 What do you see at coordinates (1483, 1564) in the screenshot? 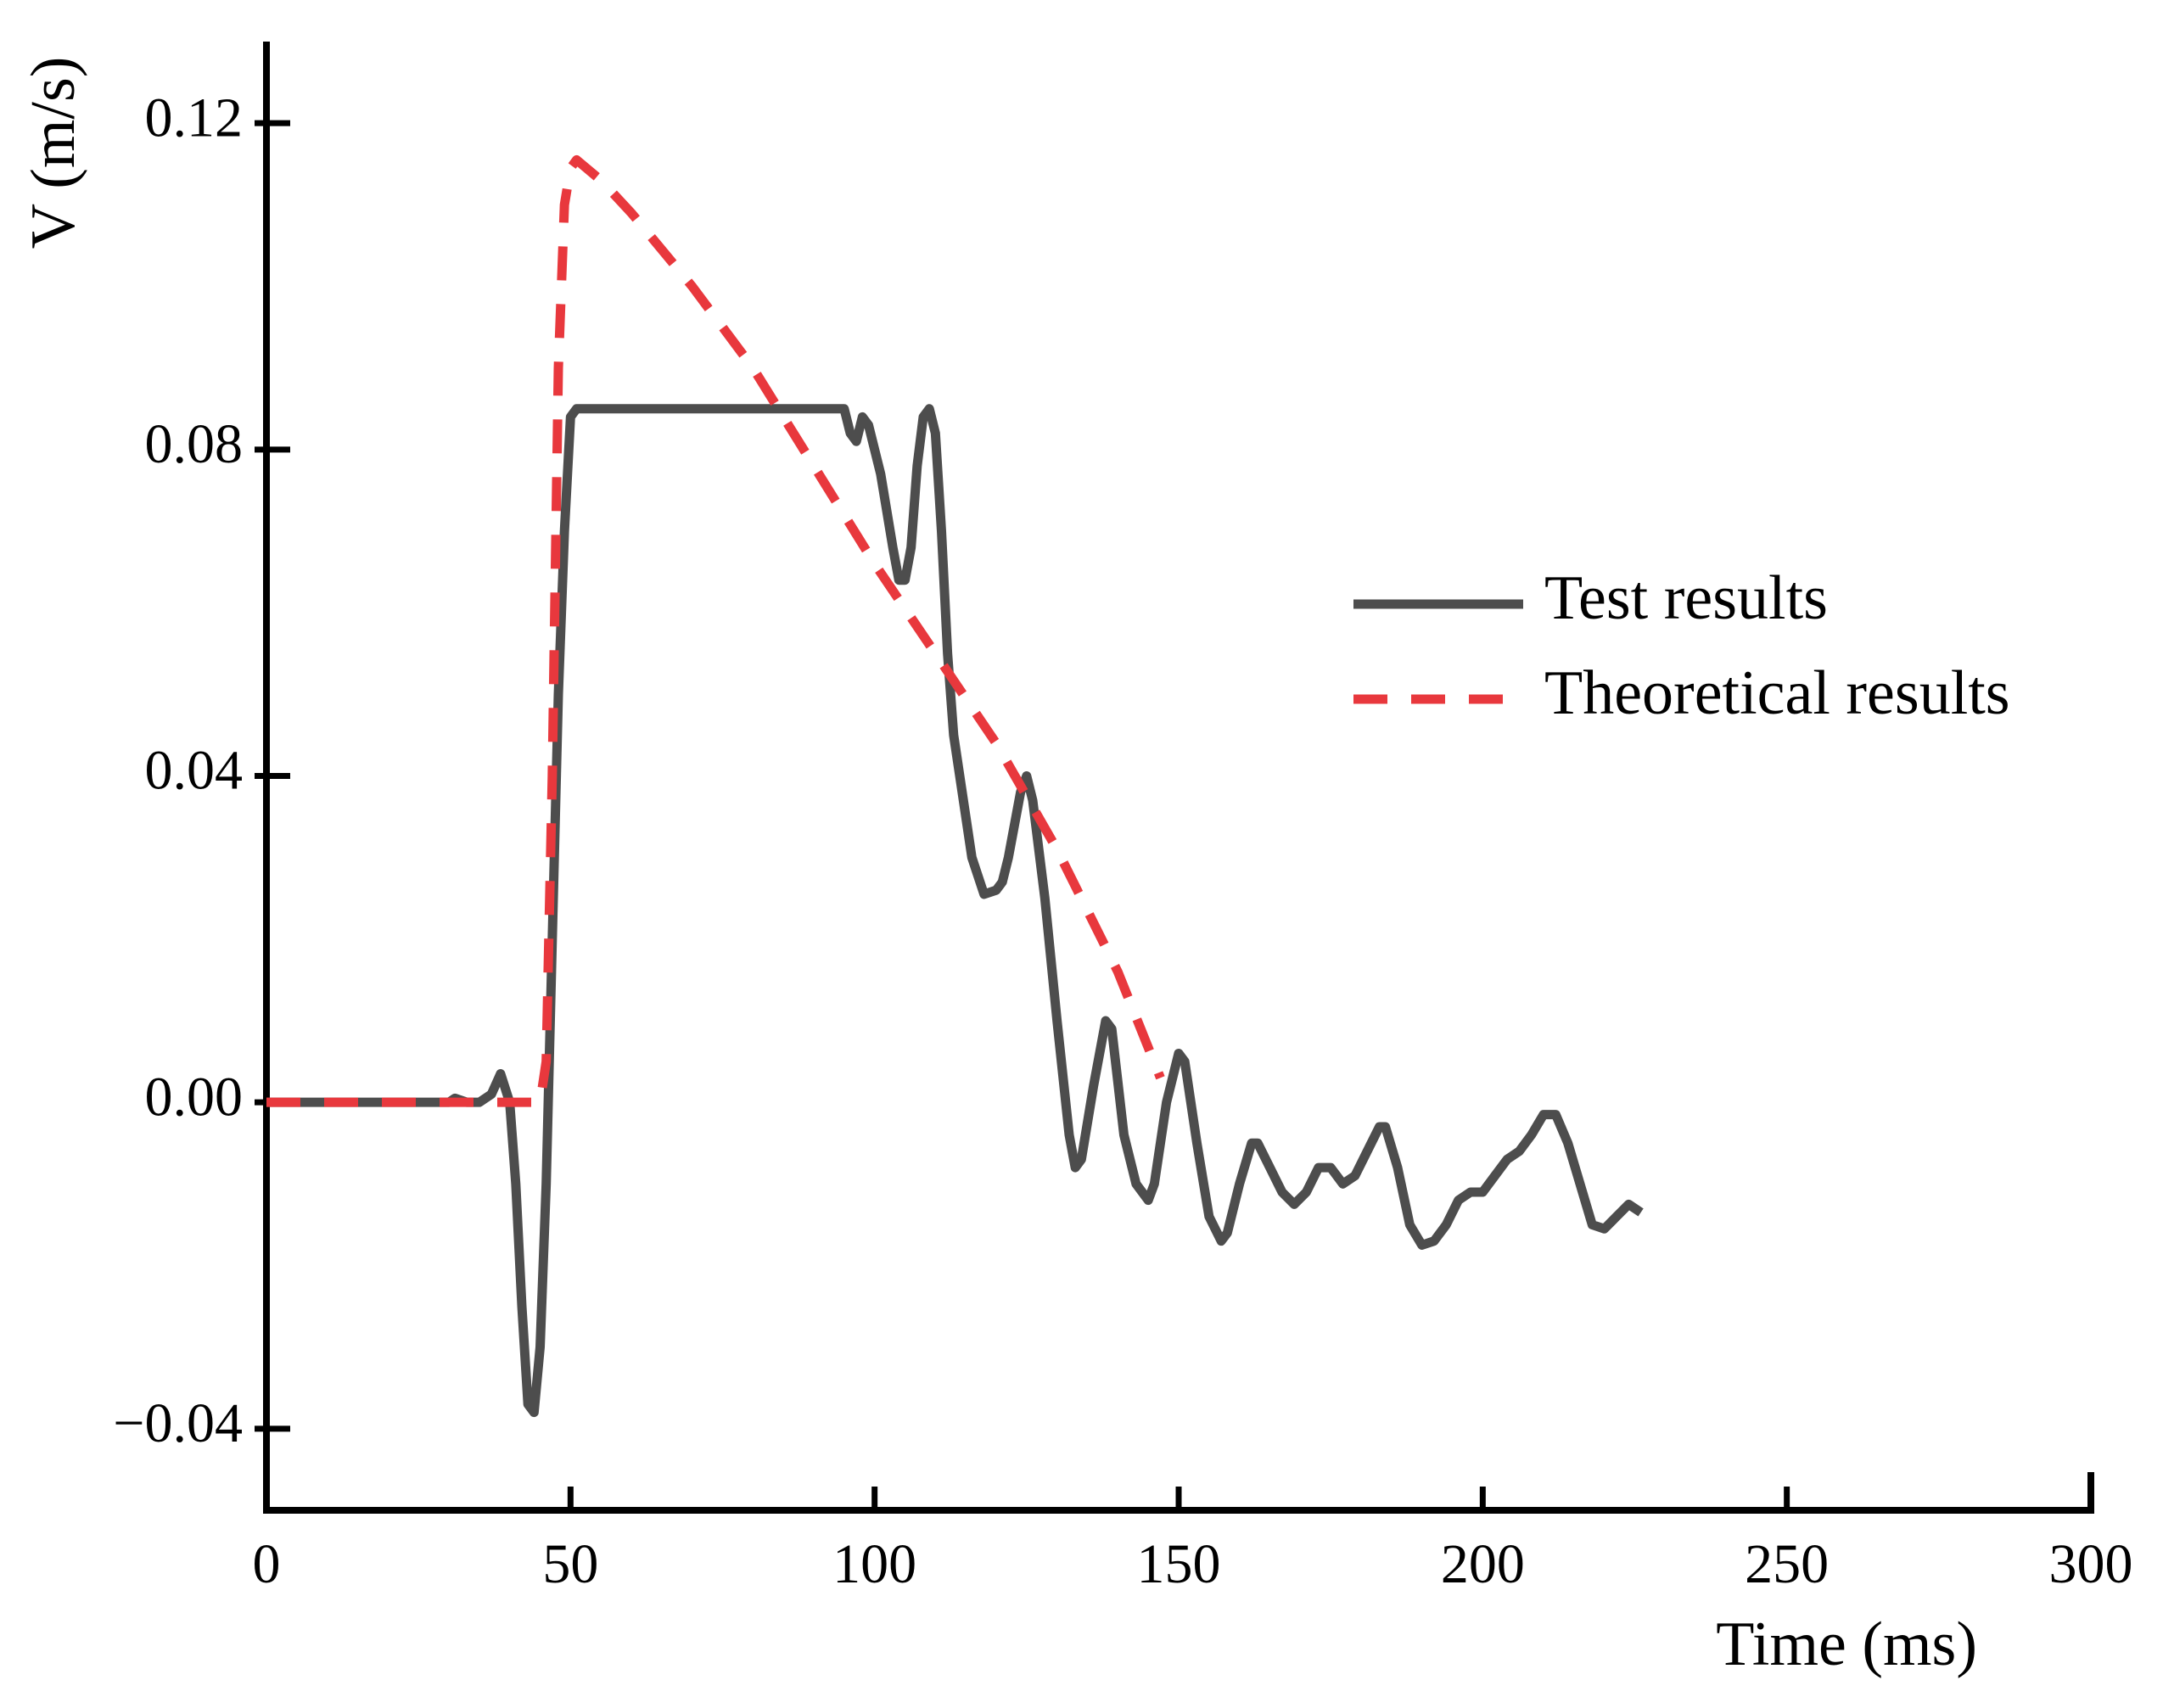
I see `x-tick-label: 200` at bounding box center [1483, 1564].